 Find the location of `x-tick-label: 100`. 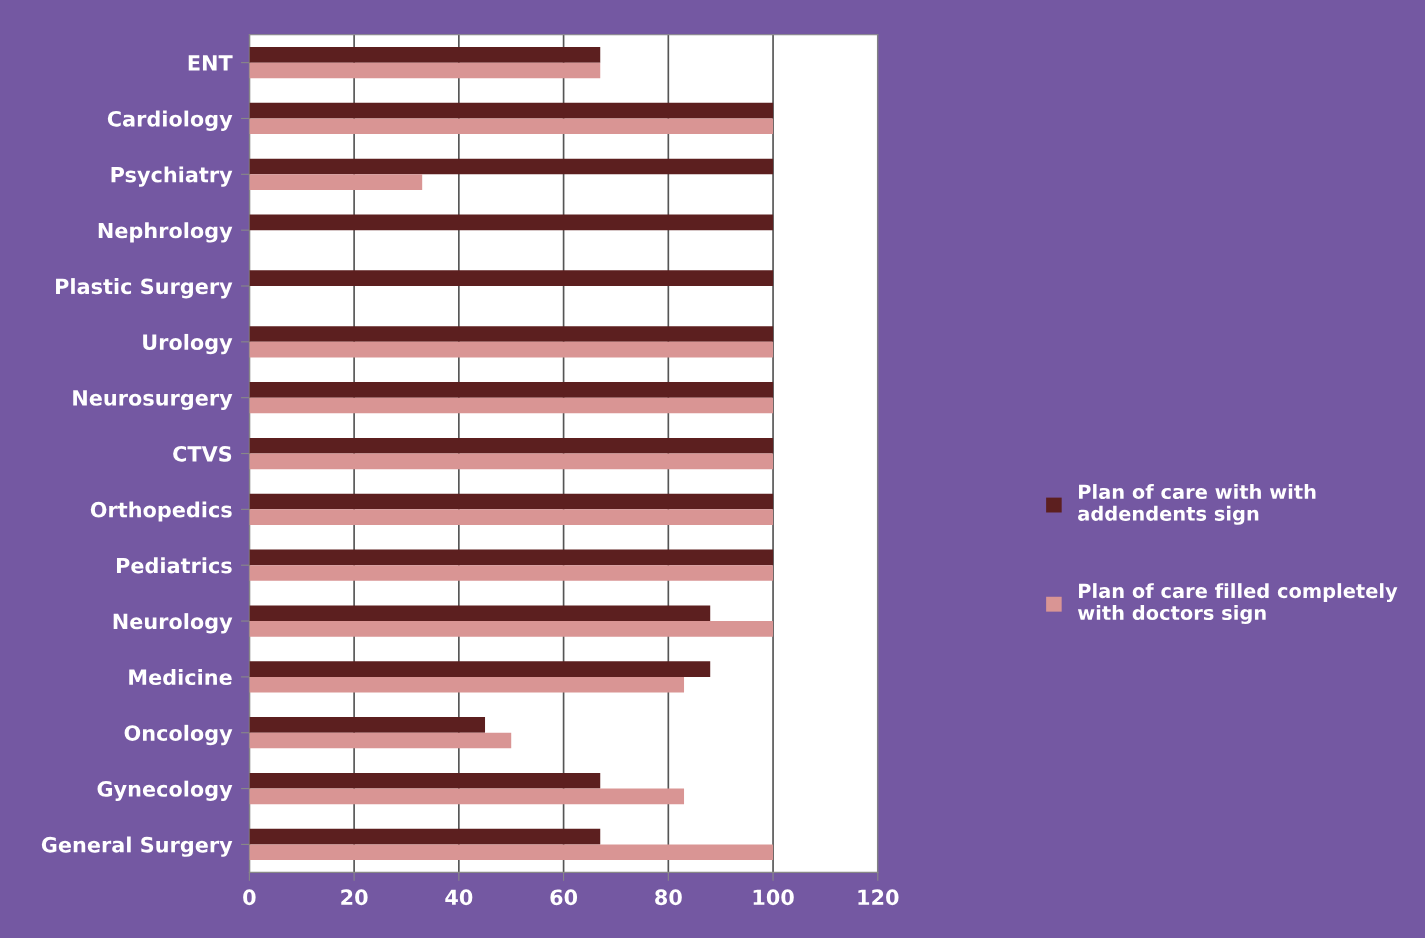

x-tick-label: 100 is located at coordinates (773, 897).